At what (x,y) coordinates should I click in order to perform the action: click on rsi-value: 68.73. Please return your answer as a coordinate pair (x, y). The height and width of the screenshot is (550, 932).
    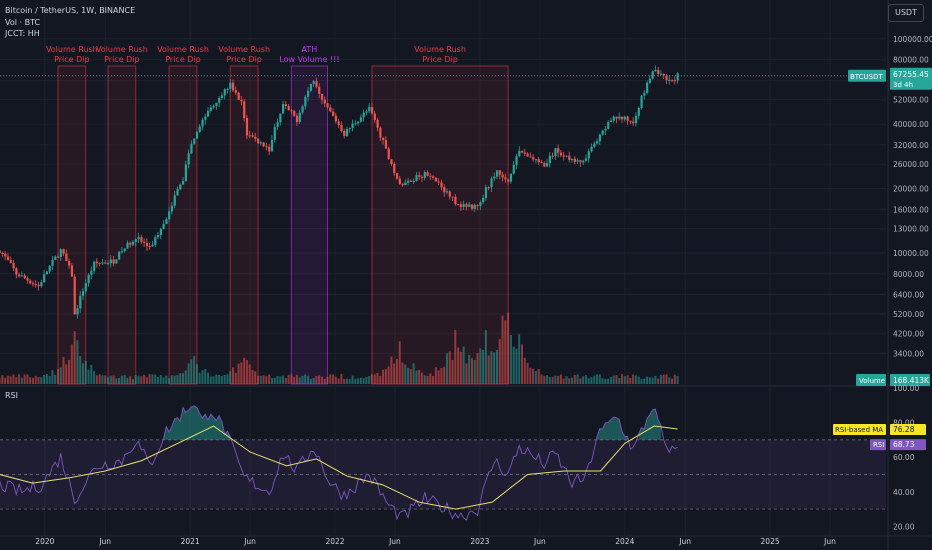
    Looking at the image, I should click on (904, 444).